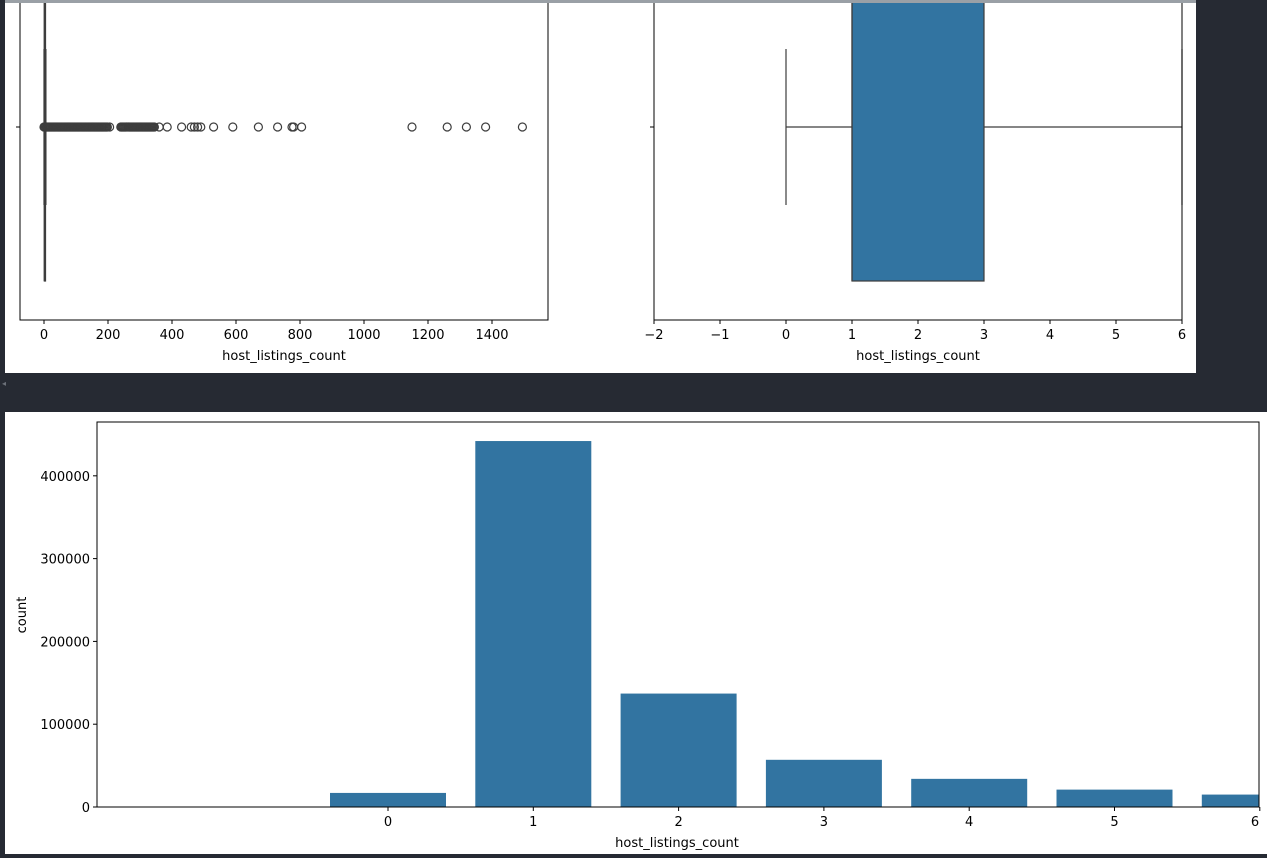 The width and height of the screenshot is (1267, 858). I want to click on boxplot-right-x-tick-label: 4, so click(1050, 335).